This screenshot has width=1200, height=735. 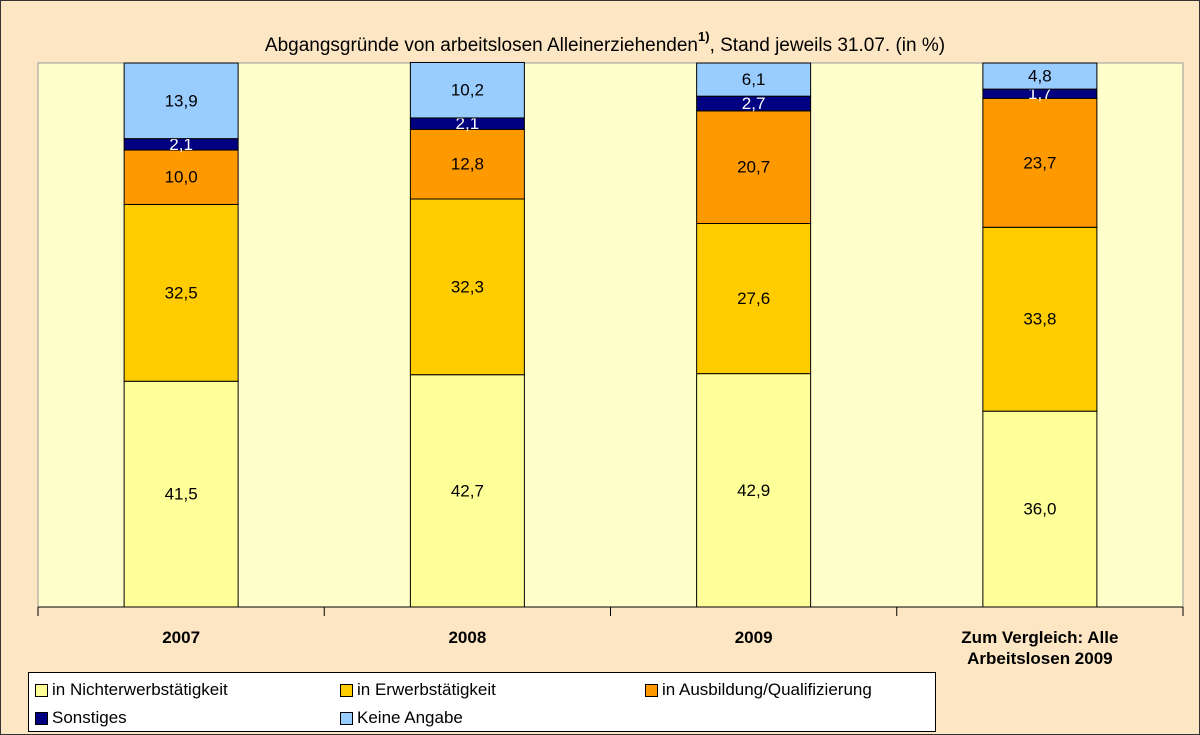 I want to click on legend-label: in Erwerbstätigkeit, so click(x=426, y=689).